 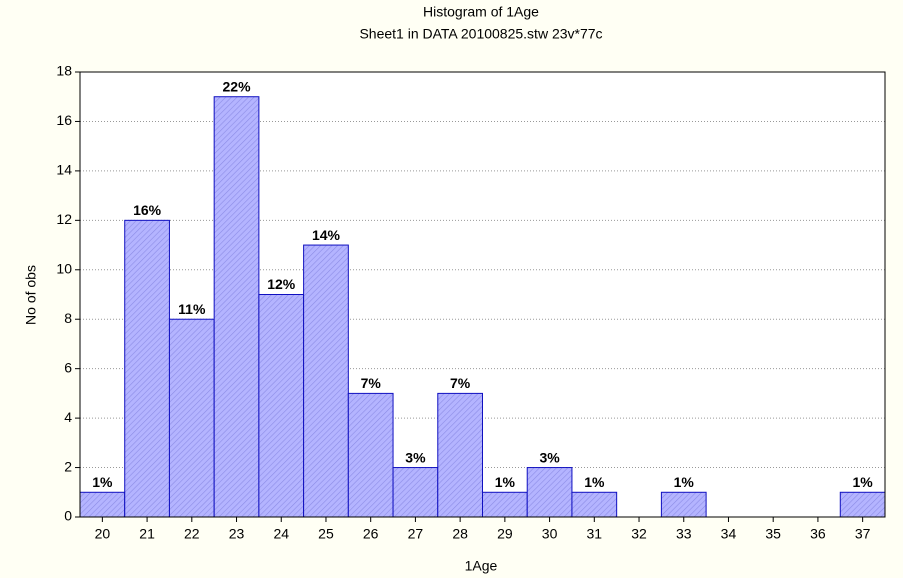 I want to click on bar-label: 22%, so click(x=237, y=86).